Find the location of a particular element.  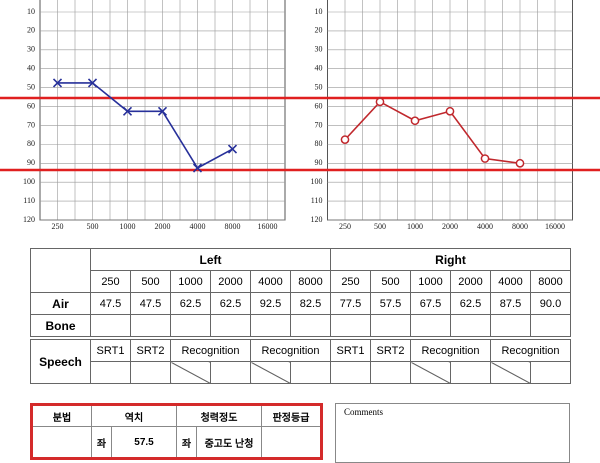

comments-label: Comments is located at coordinates (364, 412).